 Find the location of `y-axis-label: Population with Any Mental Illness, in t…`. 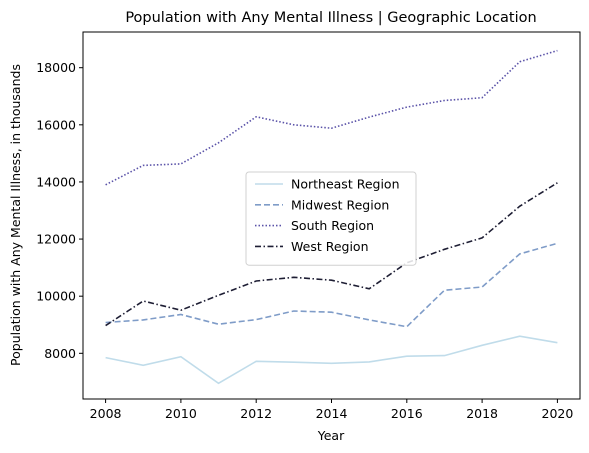

y-axis-label: Population with Any Mental Illness, in t… is located at coordinates (15, 215).